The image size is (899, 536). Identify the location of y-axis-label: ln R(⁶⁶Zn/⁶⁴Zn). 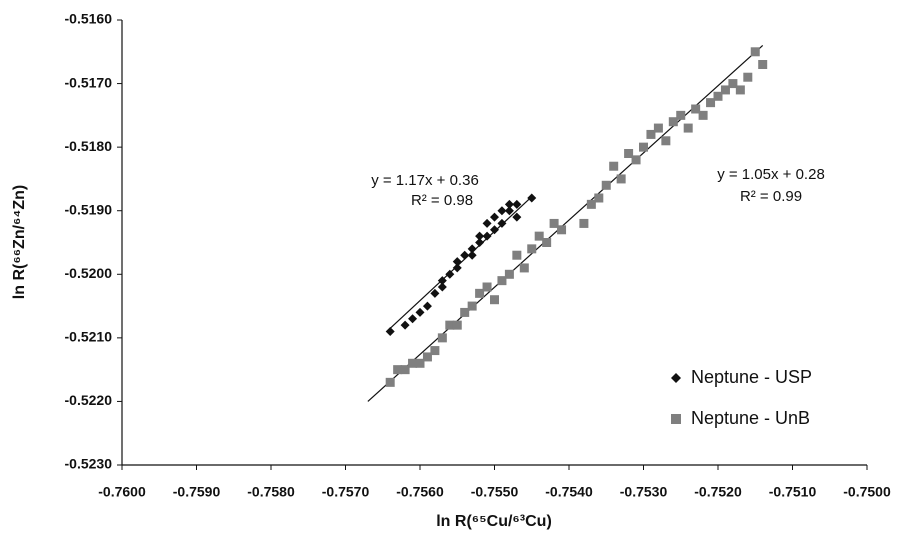
(19, 242).